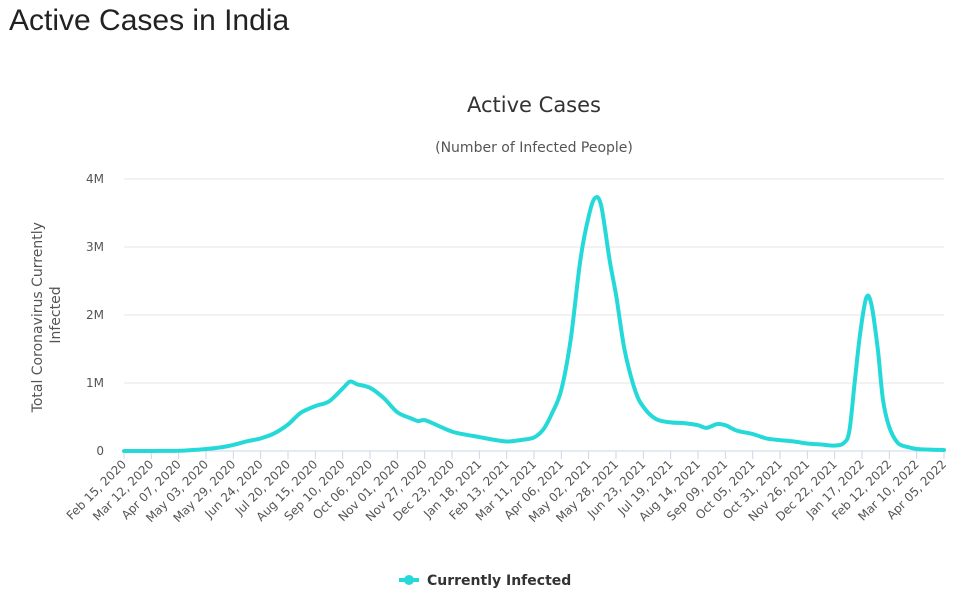  I want to click on chart-subtitle: (Number of Infected People), so click(534, 148).